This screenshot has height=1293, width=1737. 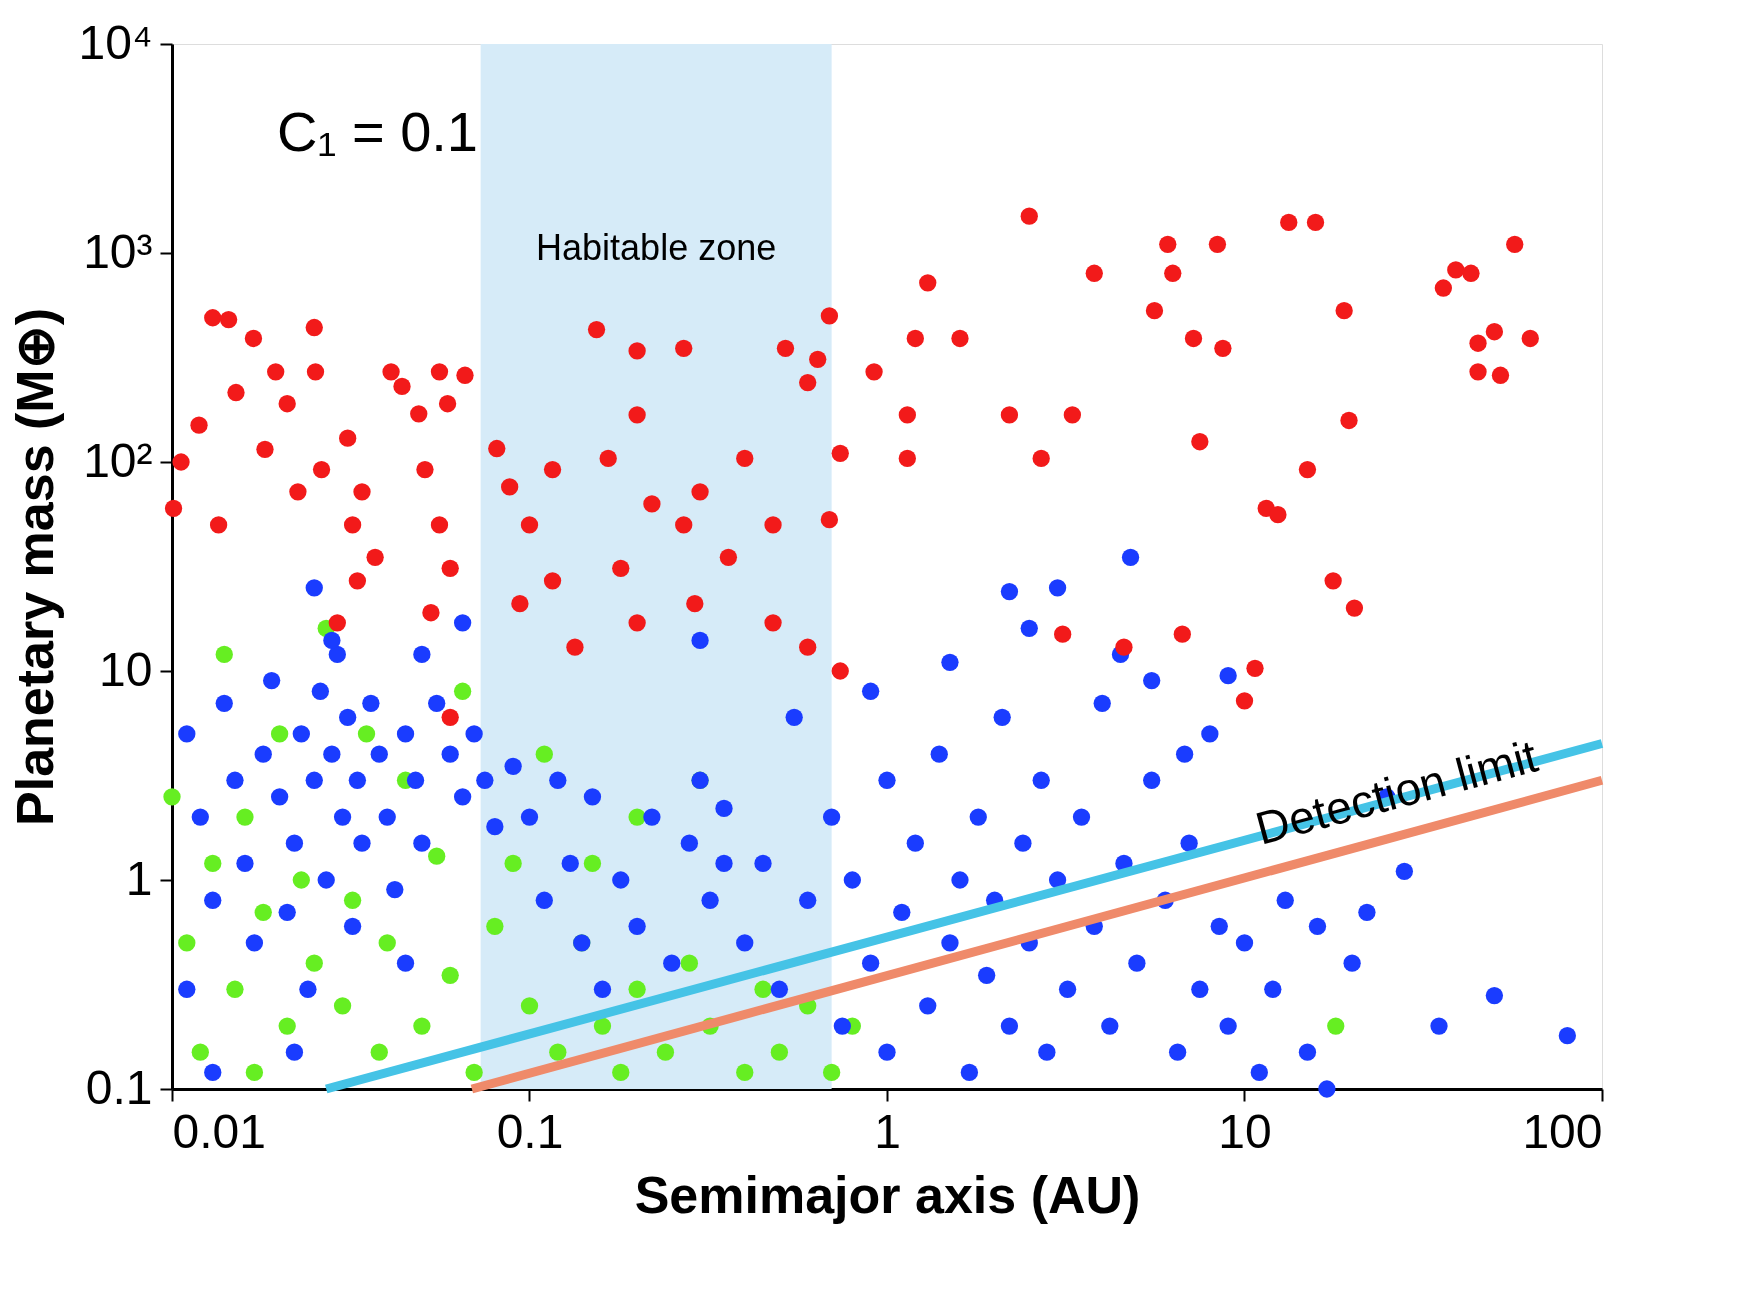 I want to click on x-tick-label: 0.01, so click(x=219, y=1131).